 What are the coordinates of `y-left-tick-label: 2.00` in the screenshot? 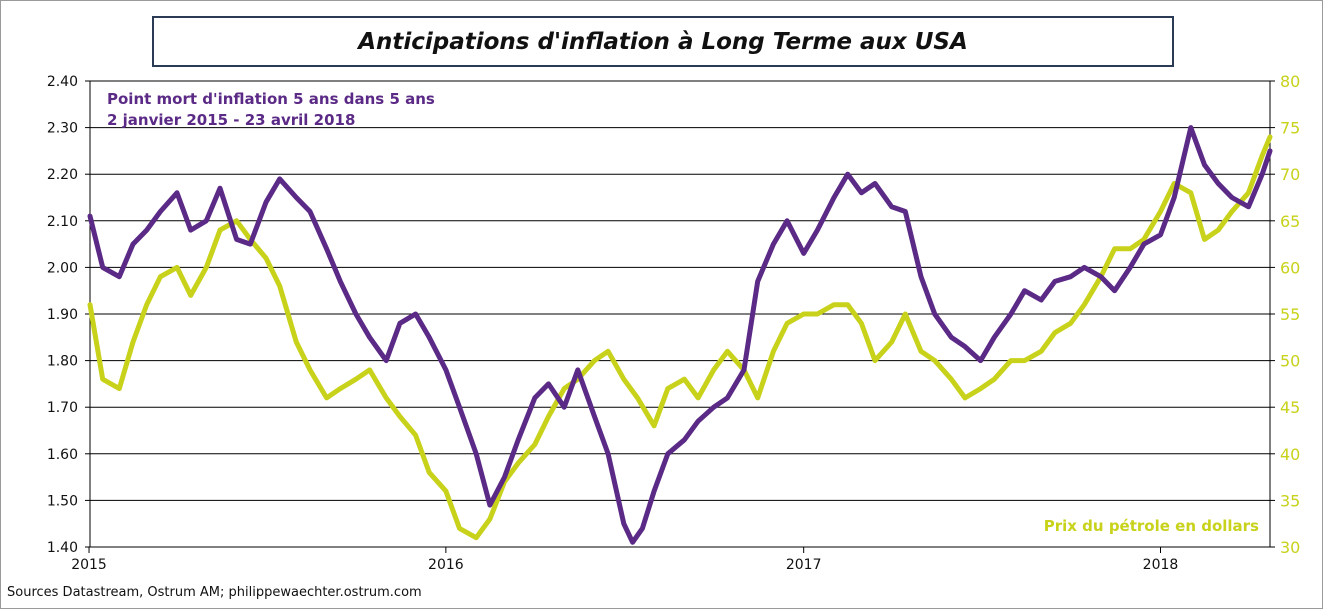 It's located at (62, 268).